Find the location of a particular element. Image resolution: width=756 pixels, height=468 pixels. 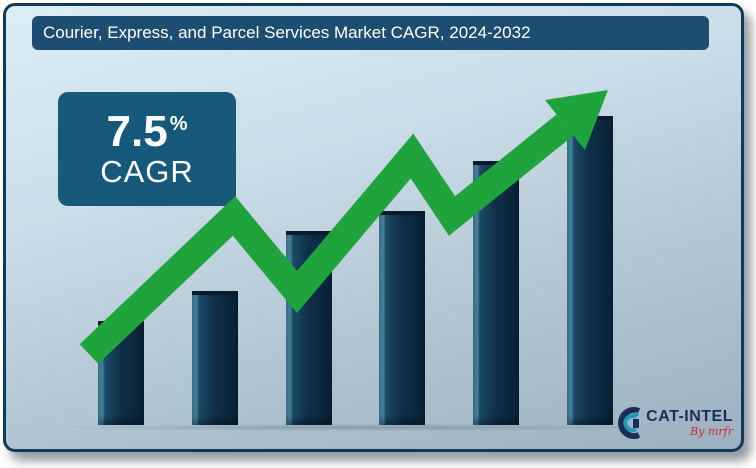

logo-byline: By mrfr is located at coordinates (711, 432).